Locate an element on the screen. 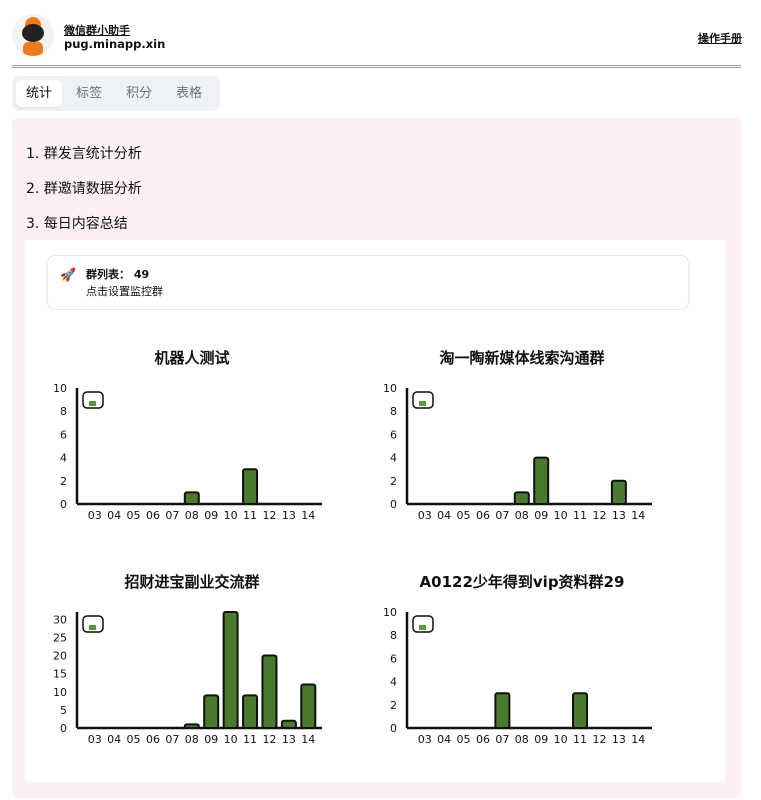 The height and width of the screenshot is (800, 761). chart-title: 淘一陶新媒体线索沟通群 is located at coordinates (521, 358).